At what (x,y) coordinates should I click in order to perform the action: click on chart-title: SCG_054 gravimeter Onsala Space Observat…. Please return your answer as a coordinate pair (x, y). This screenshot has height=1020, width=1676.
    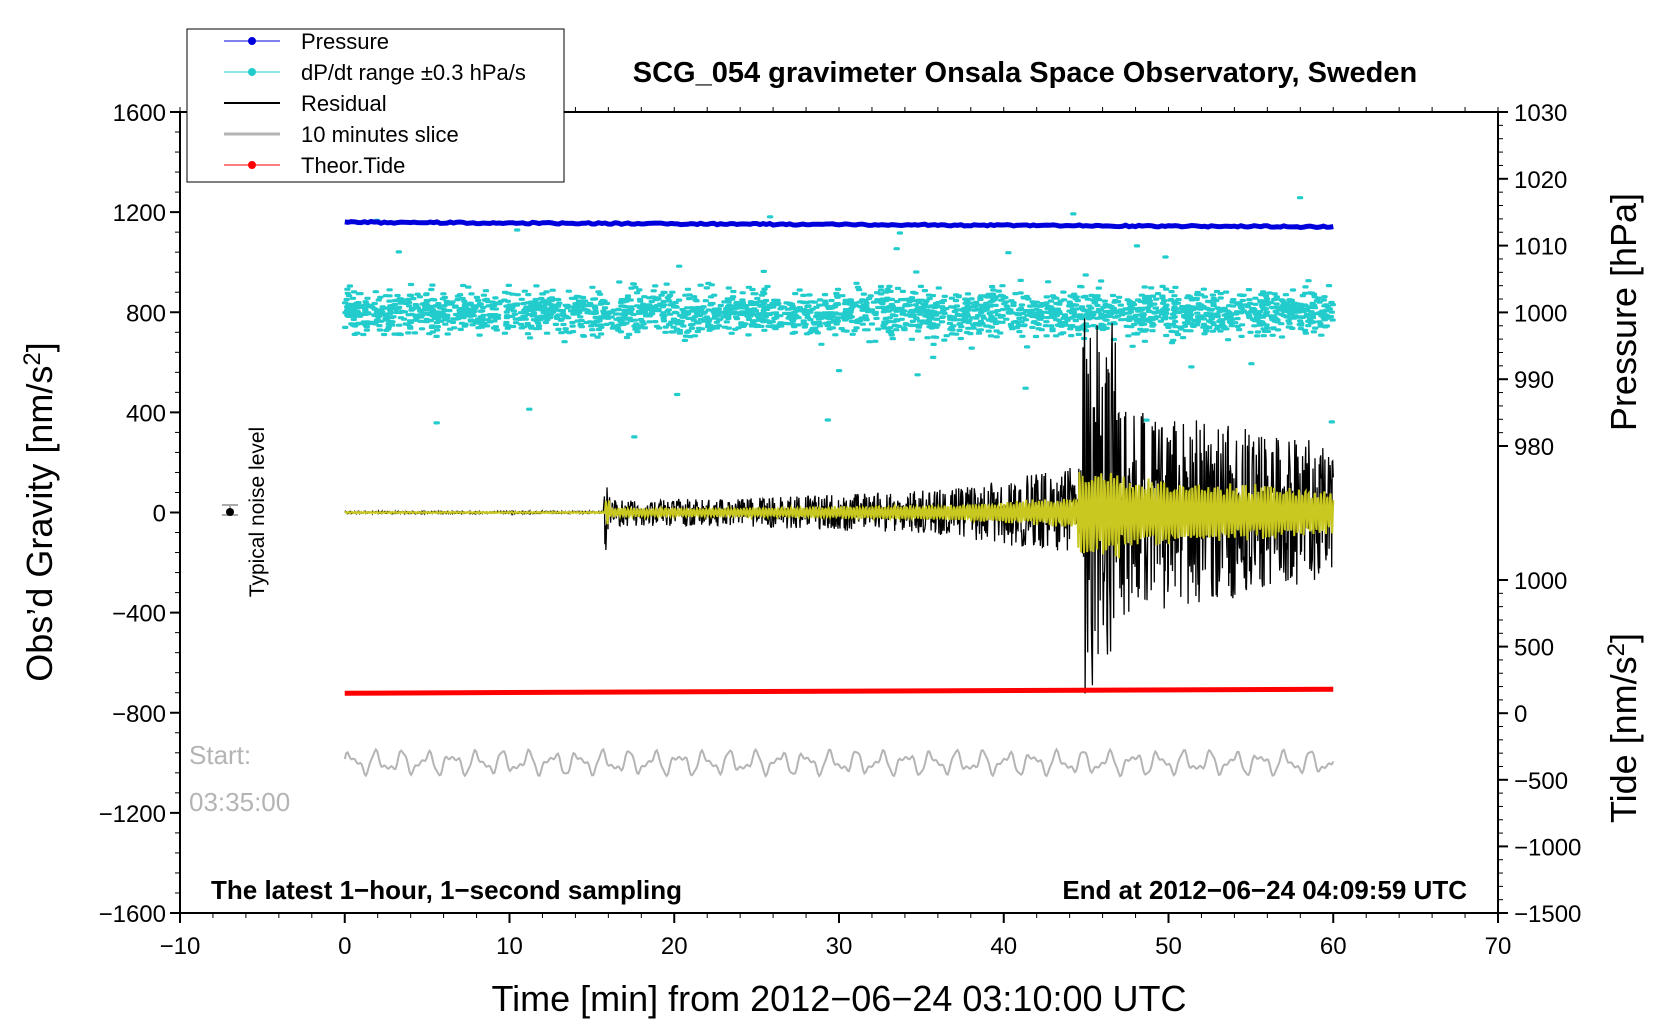
    Looking at the image, I should click on (1025, 73).